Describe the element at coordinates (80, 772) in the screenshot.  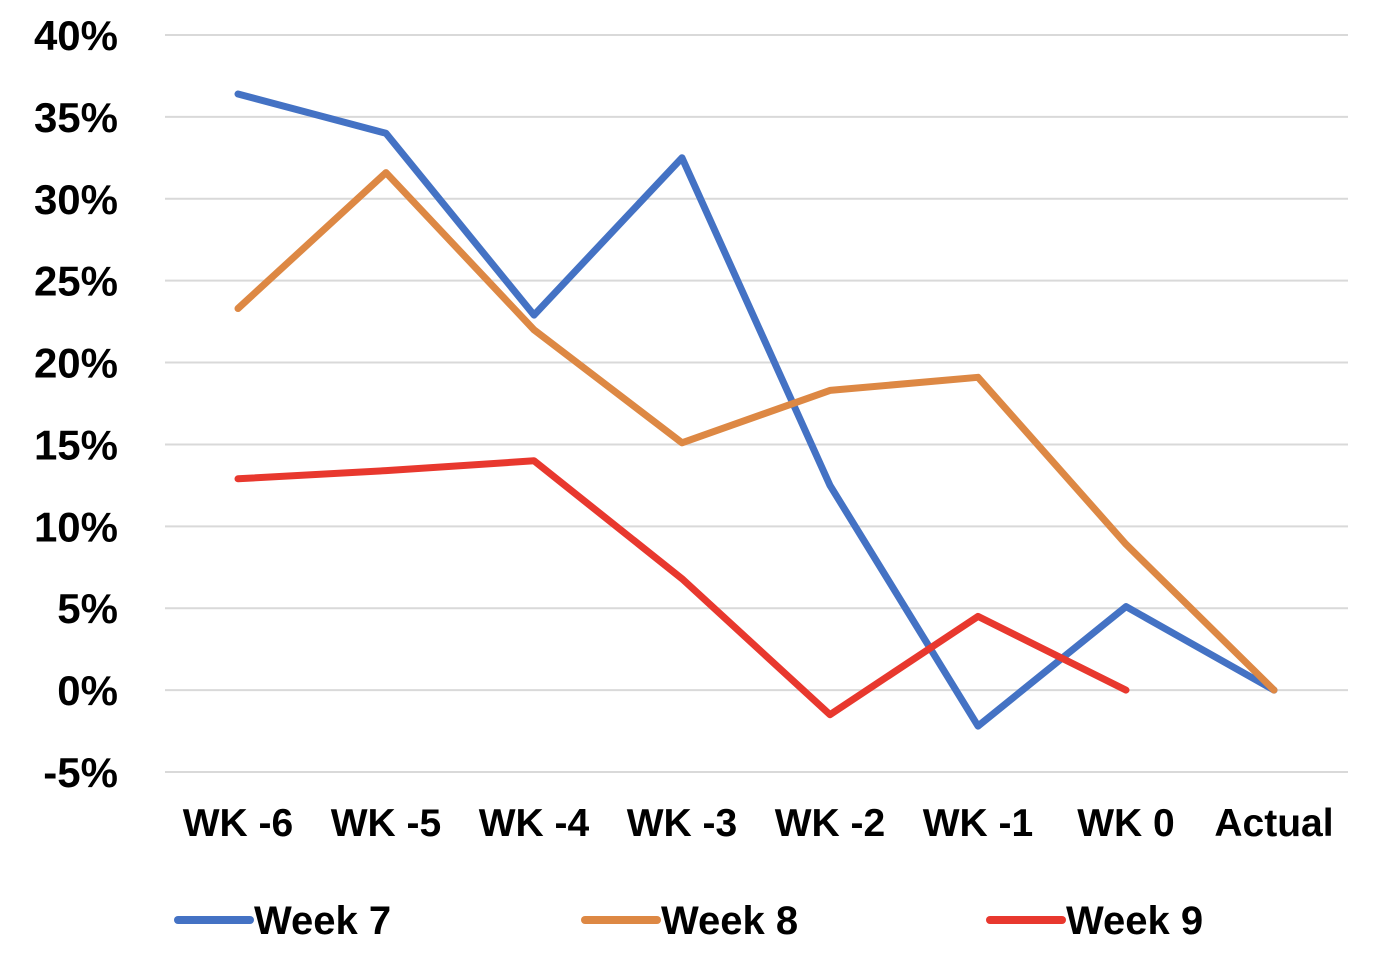
I see `y-tick-label: -5%` at that location.